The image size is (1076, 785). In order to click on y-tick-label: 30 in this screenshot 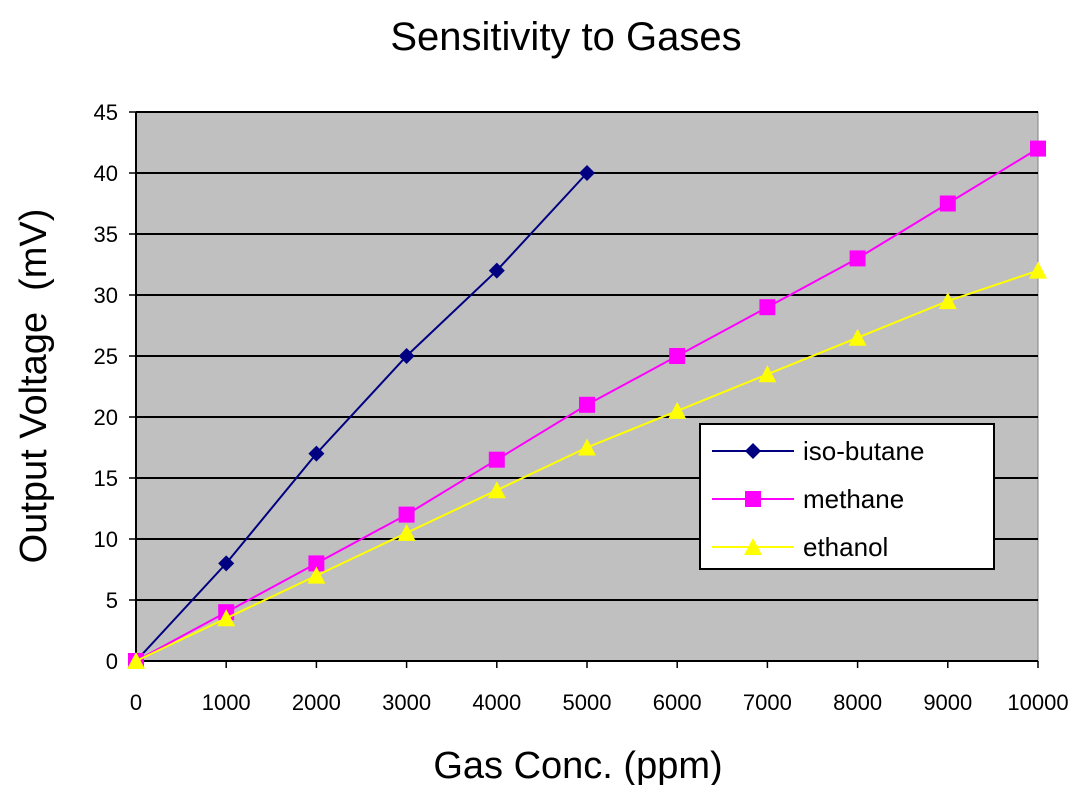, I will do `click(106, 295)`.